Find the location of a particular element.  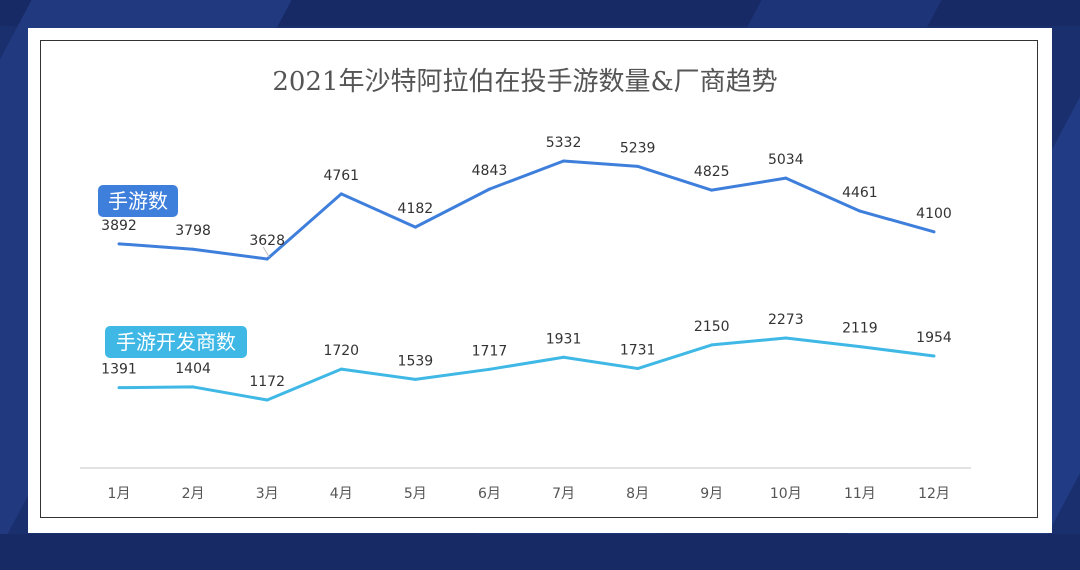

data-label: 1931 is located at coordinates (564, 339).